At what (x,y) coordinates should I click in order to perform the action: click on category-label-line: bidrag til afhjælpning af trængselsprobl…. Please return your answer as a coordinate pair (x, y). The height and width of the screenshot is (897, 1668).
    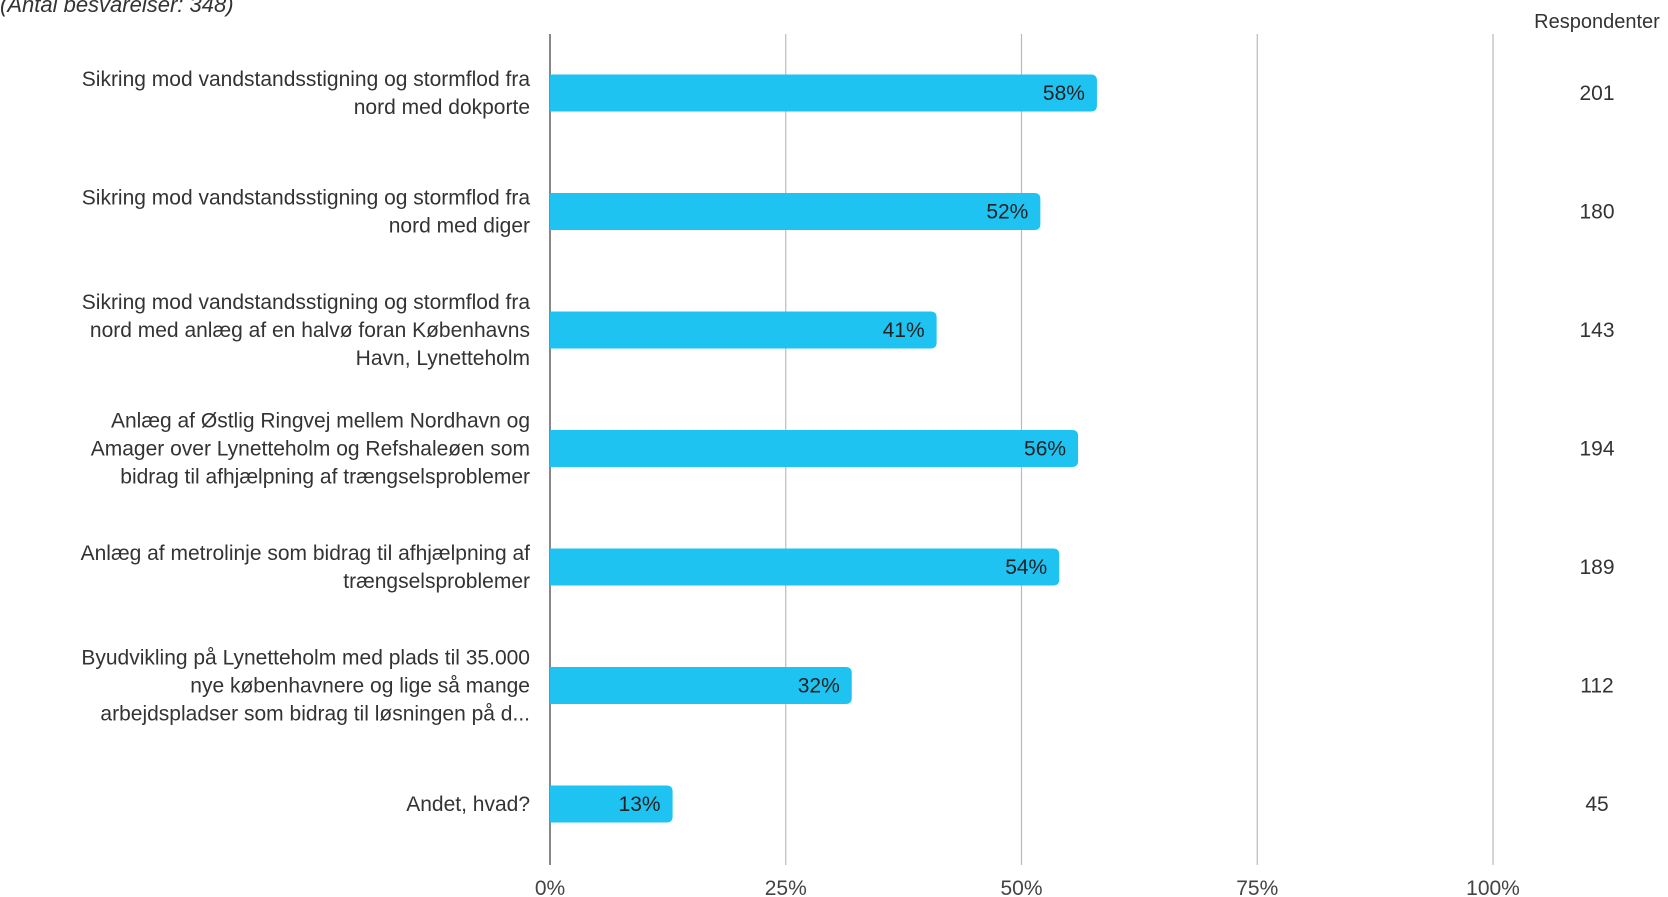
    Looking at the image, I should click on (325, 477).